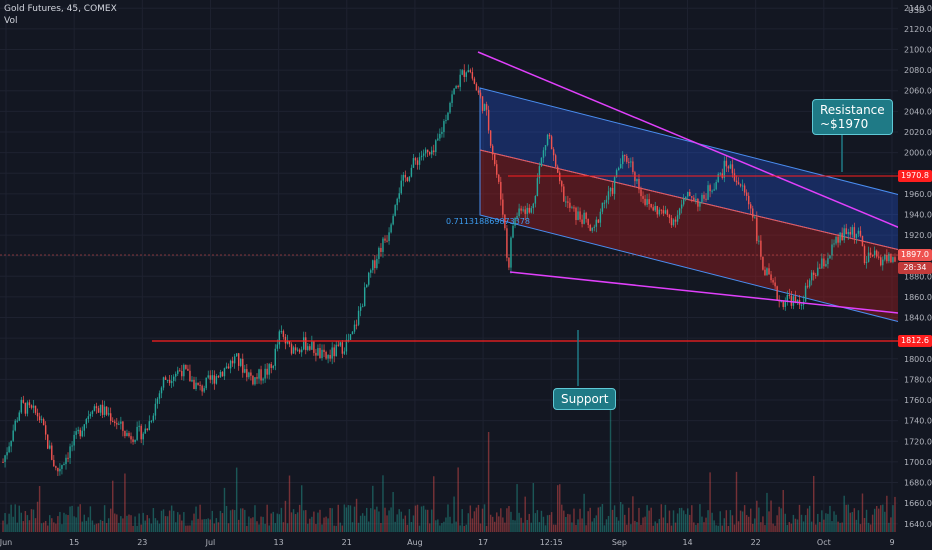 Image resolution: width=932 pixels, height=550 pixels. I want to click on support-callout: Support, so click(585, 399).